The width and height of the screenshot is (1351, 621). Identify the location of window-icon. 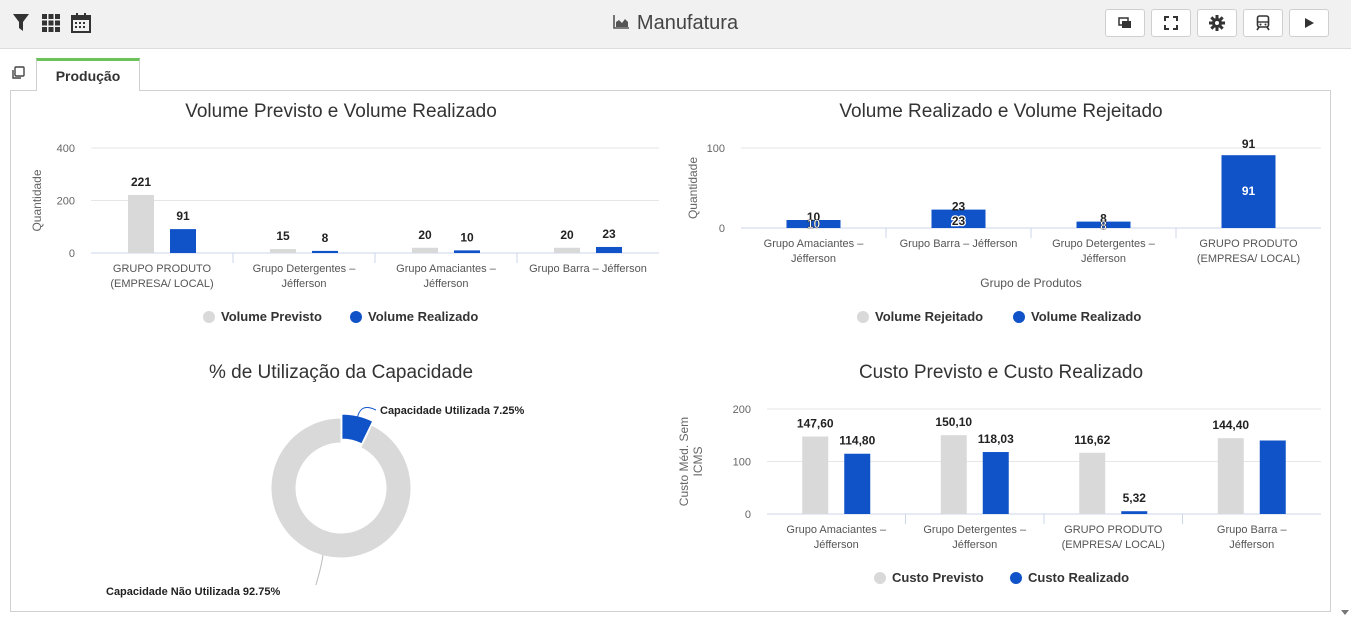
(1124, 22).